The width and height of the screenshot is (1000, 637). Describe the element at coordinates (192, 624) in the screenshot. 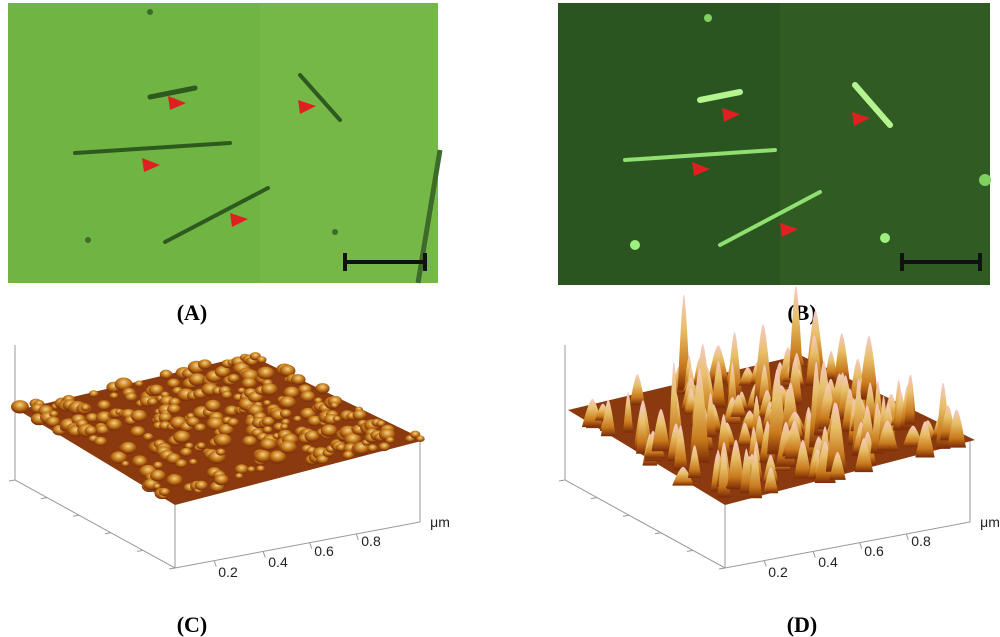

I see `panel-label: (C)` at that location.